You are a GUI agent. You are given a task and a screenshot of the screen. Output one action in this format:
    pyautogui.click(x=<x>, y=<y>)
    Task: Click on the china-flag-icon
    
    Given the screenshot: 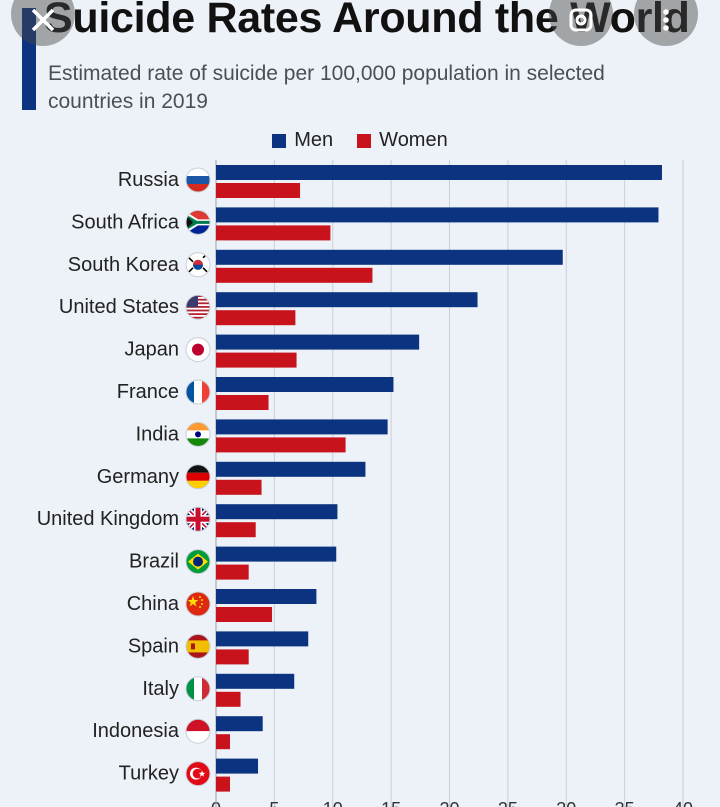 What is the action you would take?
    pyautogui.click(x=198, y=604)
    